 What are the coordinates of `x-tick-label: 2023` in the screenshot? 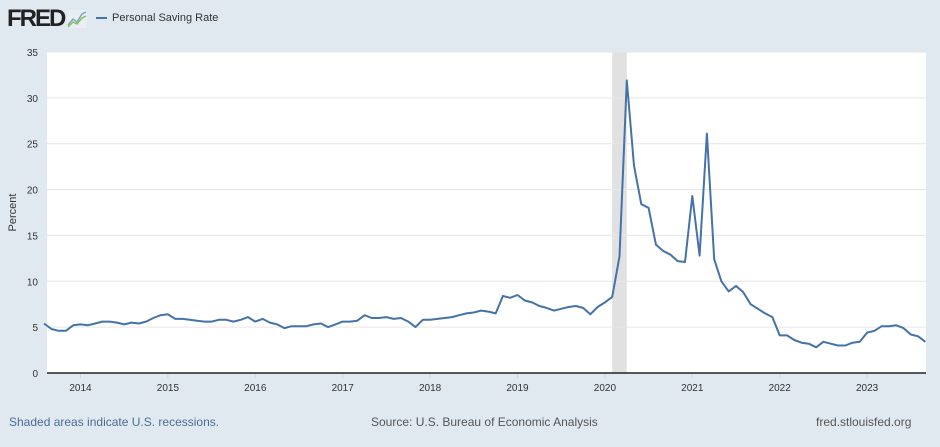 It's located at (867, 388).